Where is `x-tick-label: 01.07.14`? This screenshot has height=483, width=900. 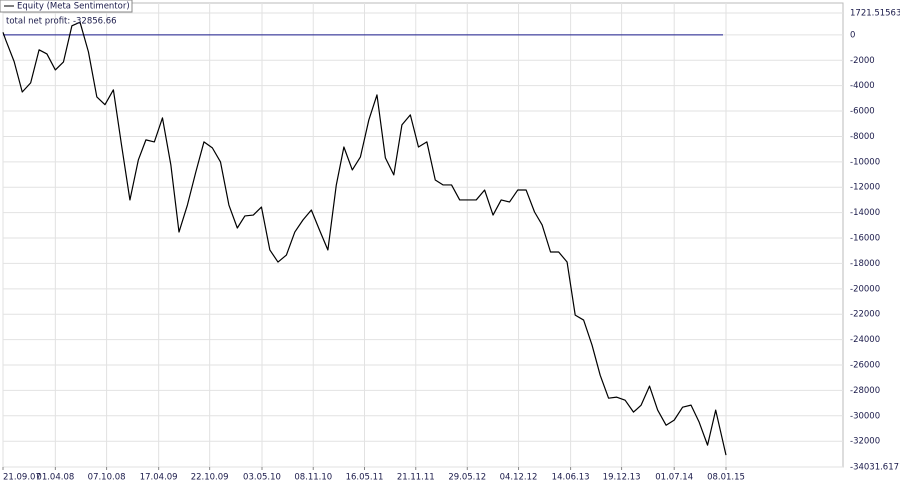
x-tick-label: 01.07.14 is located at coordinates (674, 478).